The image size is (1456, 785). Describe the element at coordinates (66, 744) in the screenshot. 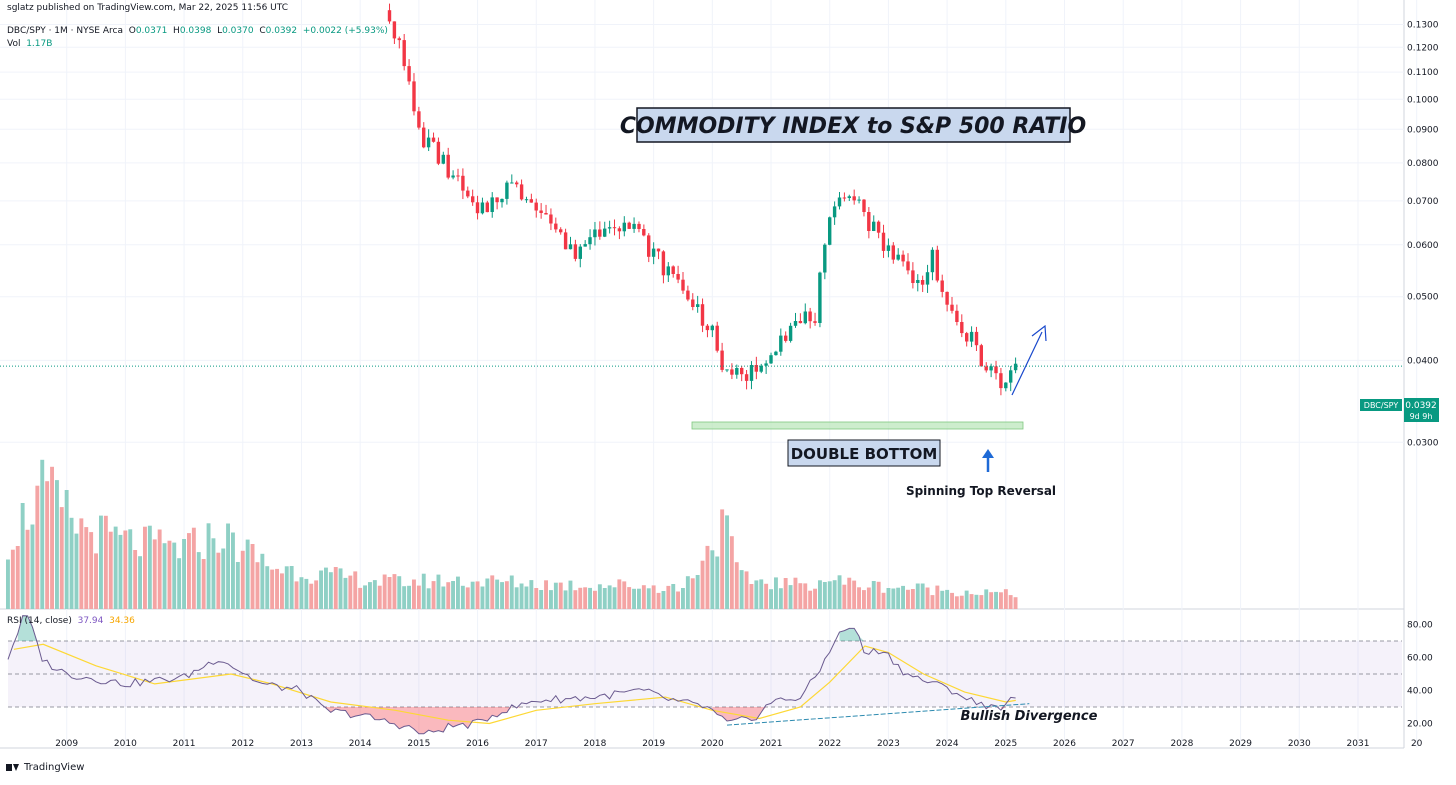

I see `time-tick-label: 2009` at that location.